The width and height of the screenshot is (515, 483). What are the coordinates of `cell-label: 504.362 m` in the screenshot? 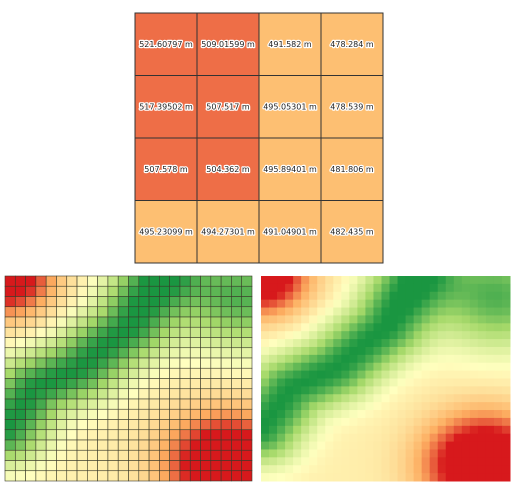 It's located at (228, 169).